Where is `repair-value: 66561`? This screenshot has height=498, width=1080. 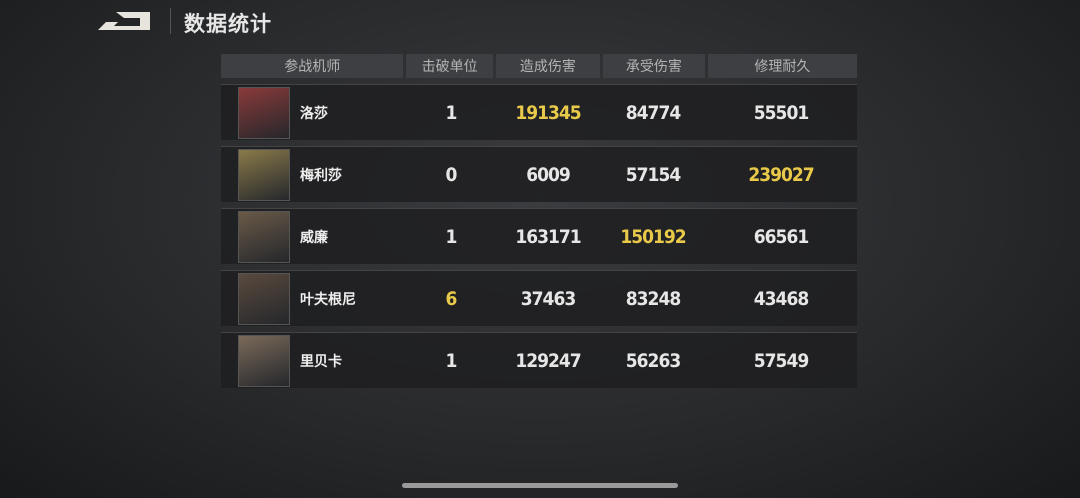
repair-value: 66561 is located at coordinates (781, 236).